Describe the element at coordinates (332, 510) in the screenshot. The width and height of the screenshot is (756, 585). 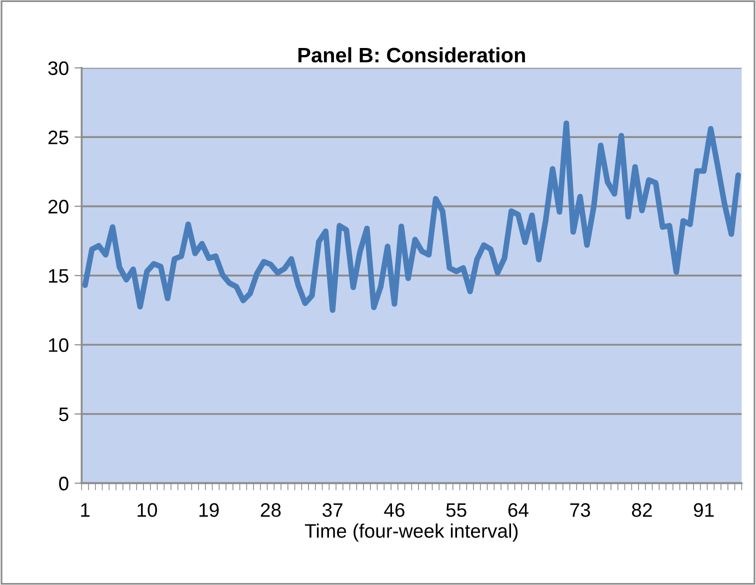
I see `x-tick-label: 37` at that location.